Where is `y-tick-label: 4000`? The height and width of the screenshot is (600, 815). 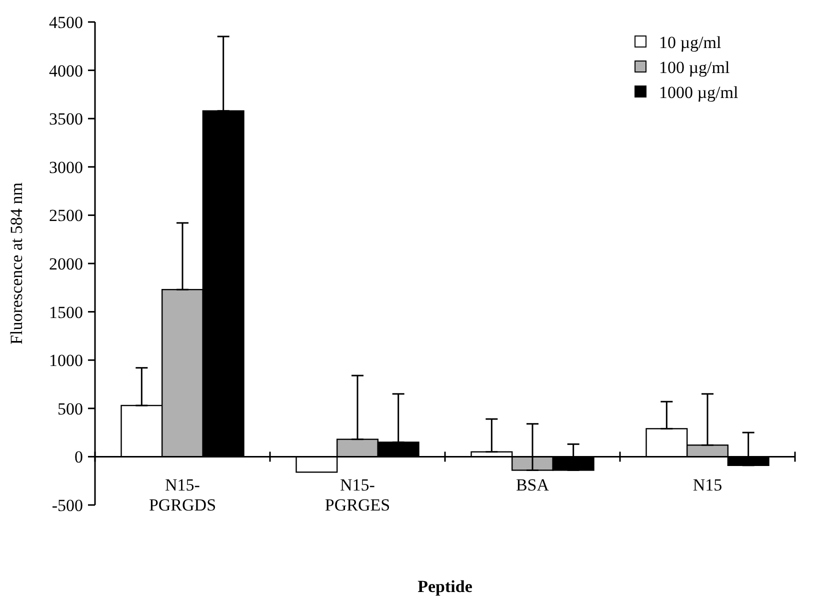
y-tick-label: 4000 is located at coordinates (66, 70).